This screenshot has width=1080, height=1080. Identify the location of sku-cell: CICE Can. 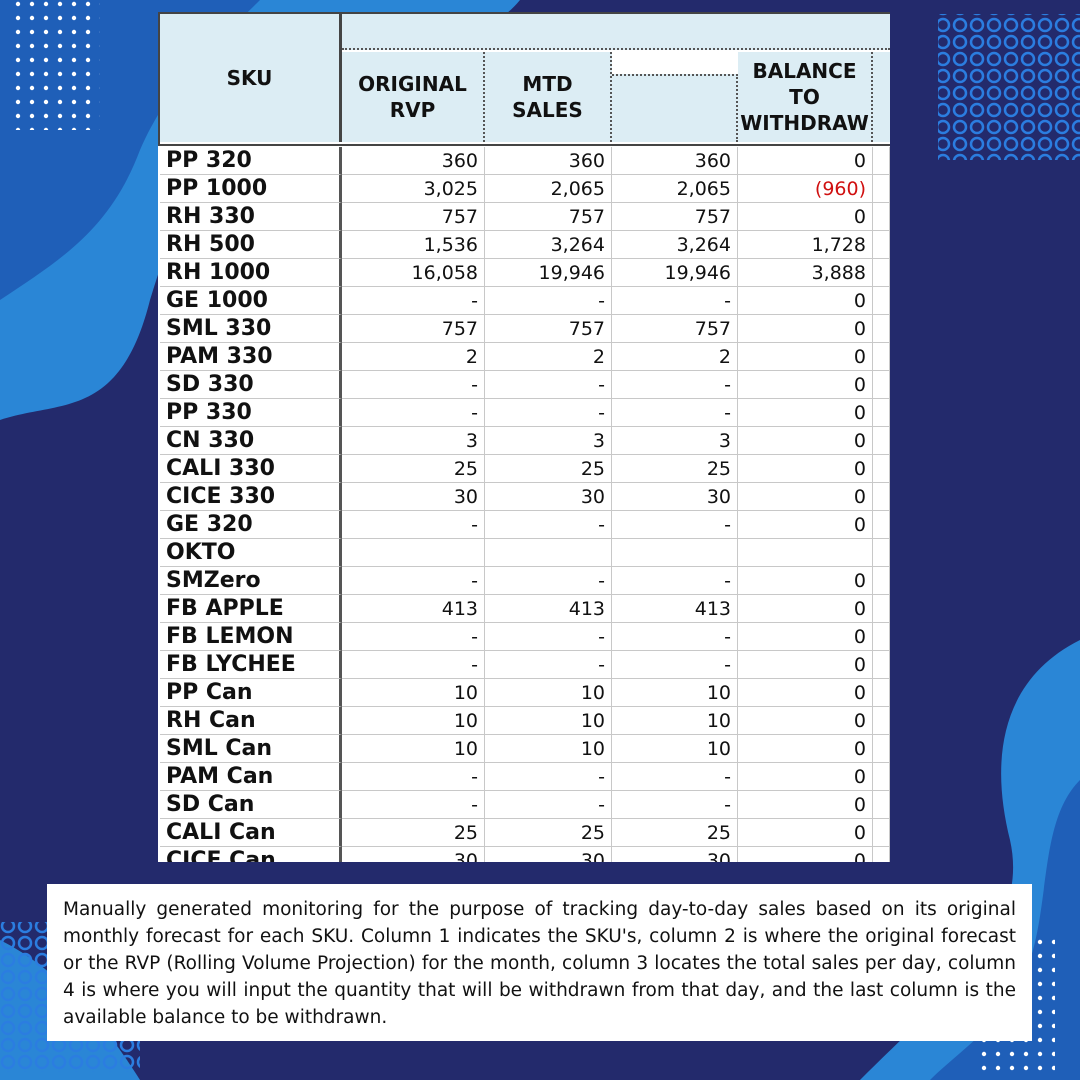
(251, 854).